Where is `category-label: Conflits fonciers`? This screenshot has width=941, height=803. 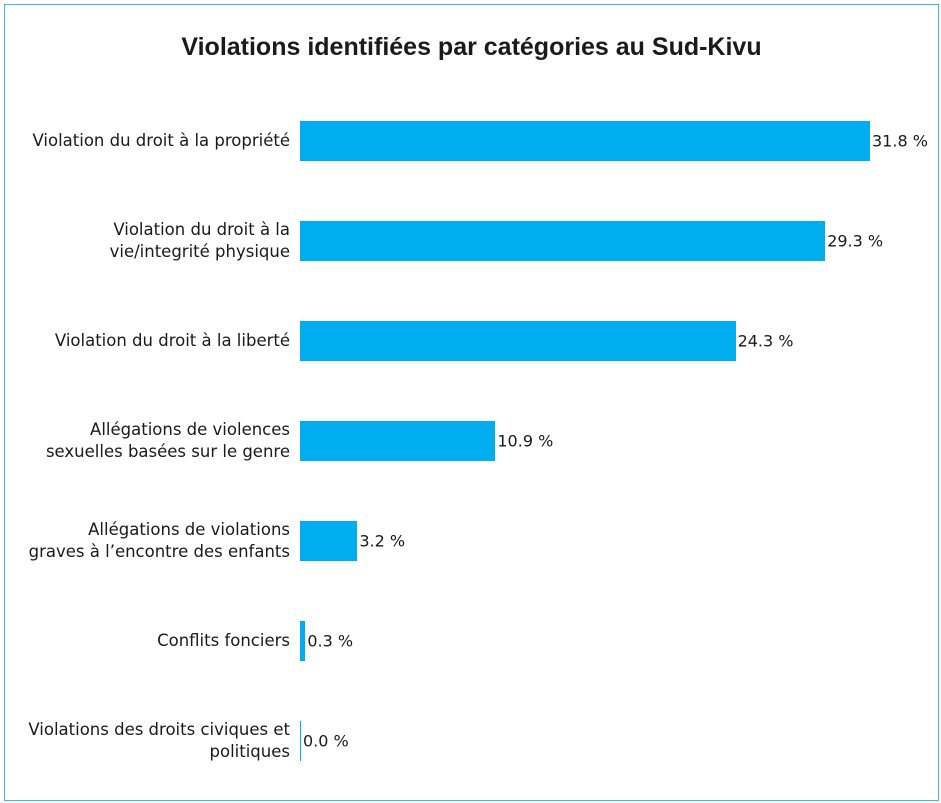
category-label: Conflits fonciers is located at coordinates (223, 640).